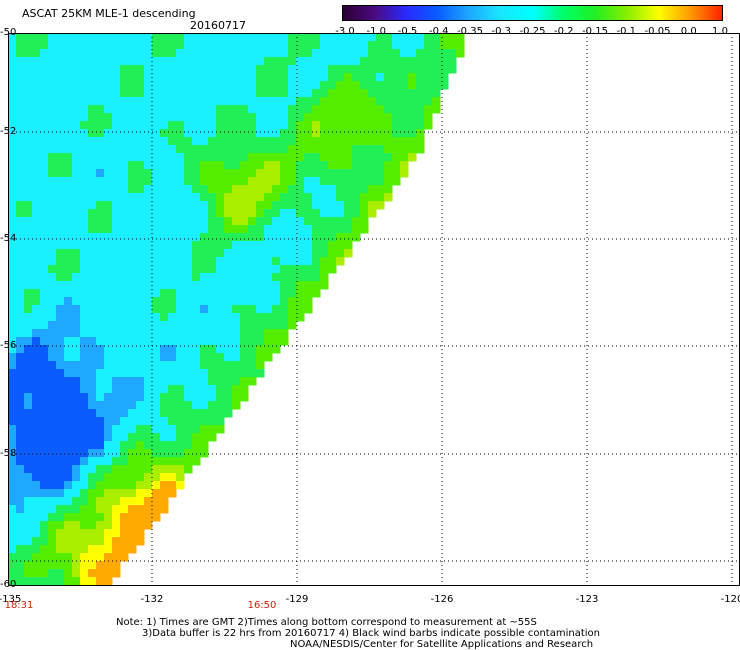  What do you see at coordinates (501, 31) in the screenshot?
I see `colorbar-tick-label: -0.3` at bounding box center [501, 31].